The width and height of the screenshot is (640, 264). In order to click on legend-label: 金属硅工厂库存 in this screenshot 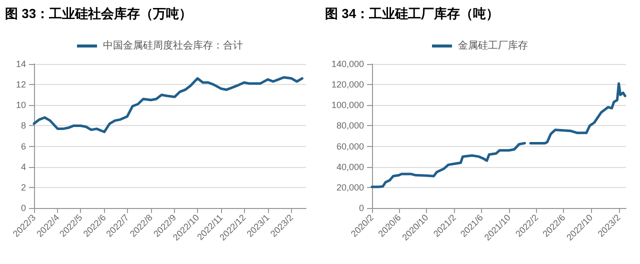, I will do `click(493, 46)`.